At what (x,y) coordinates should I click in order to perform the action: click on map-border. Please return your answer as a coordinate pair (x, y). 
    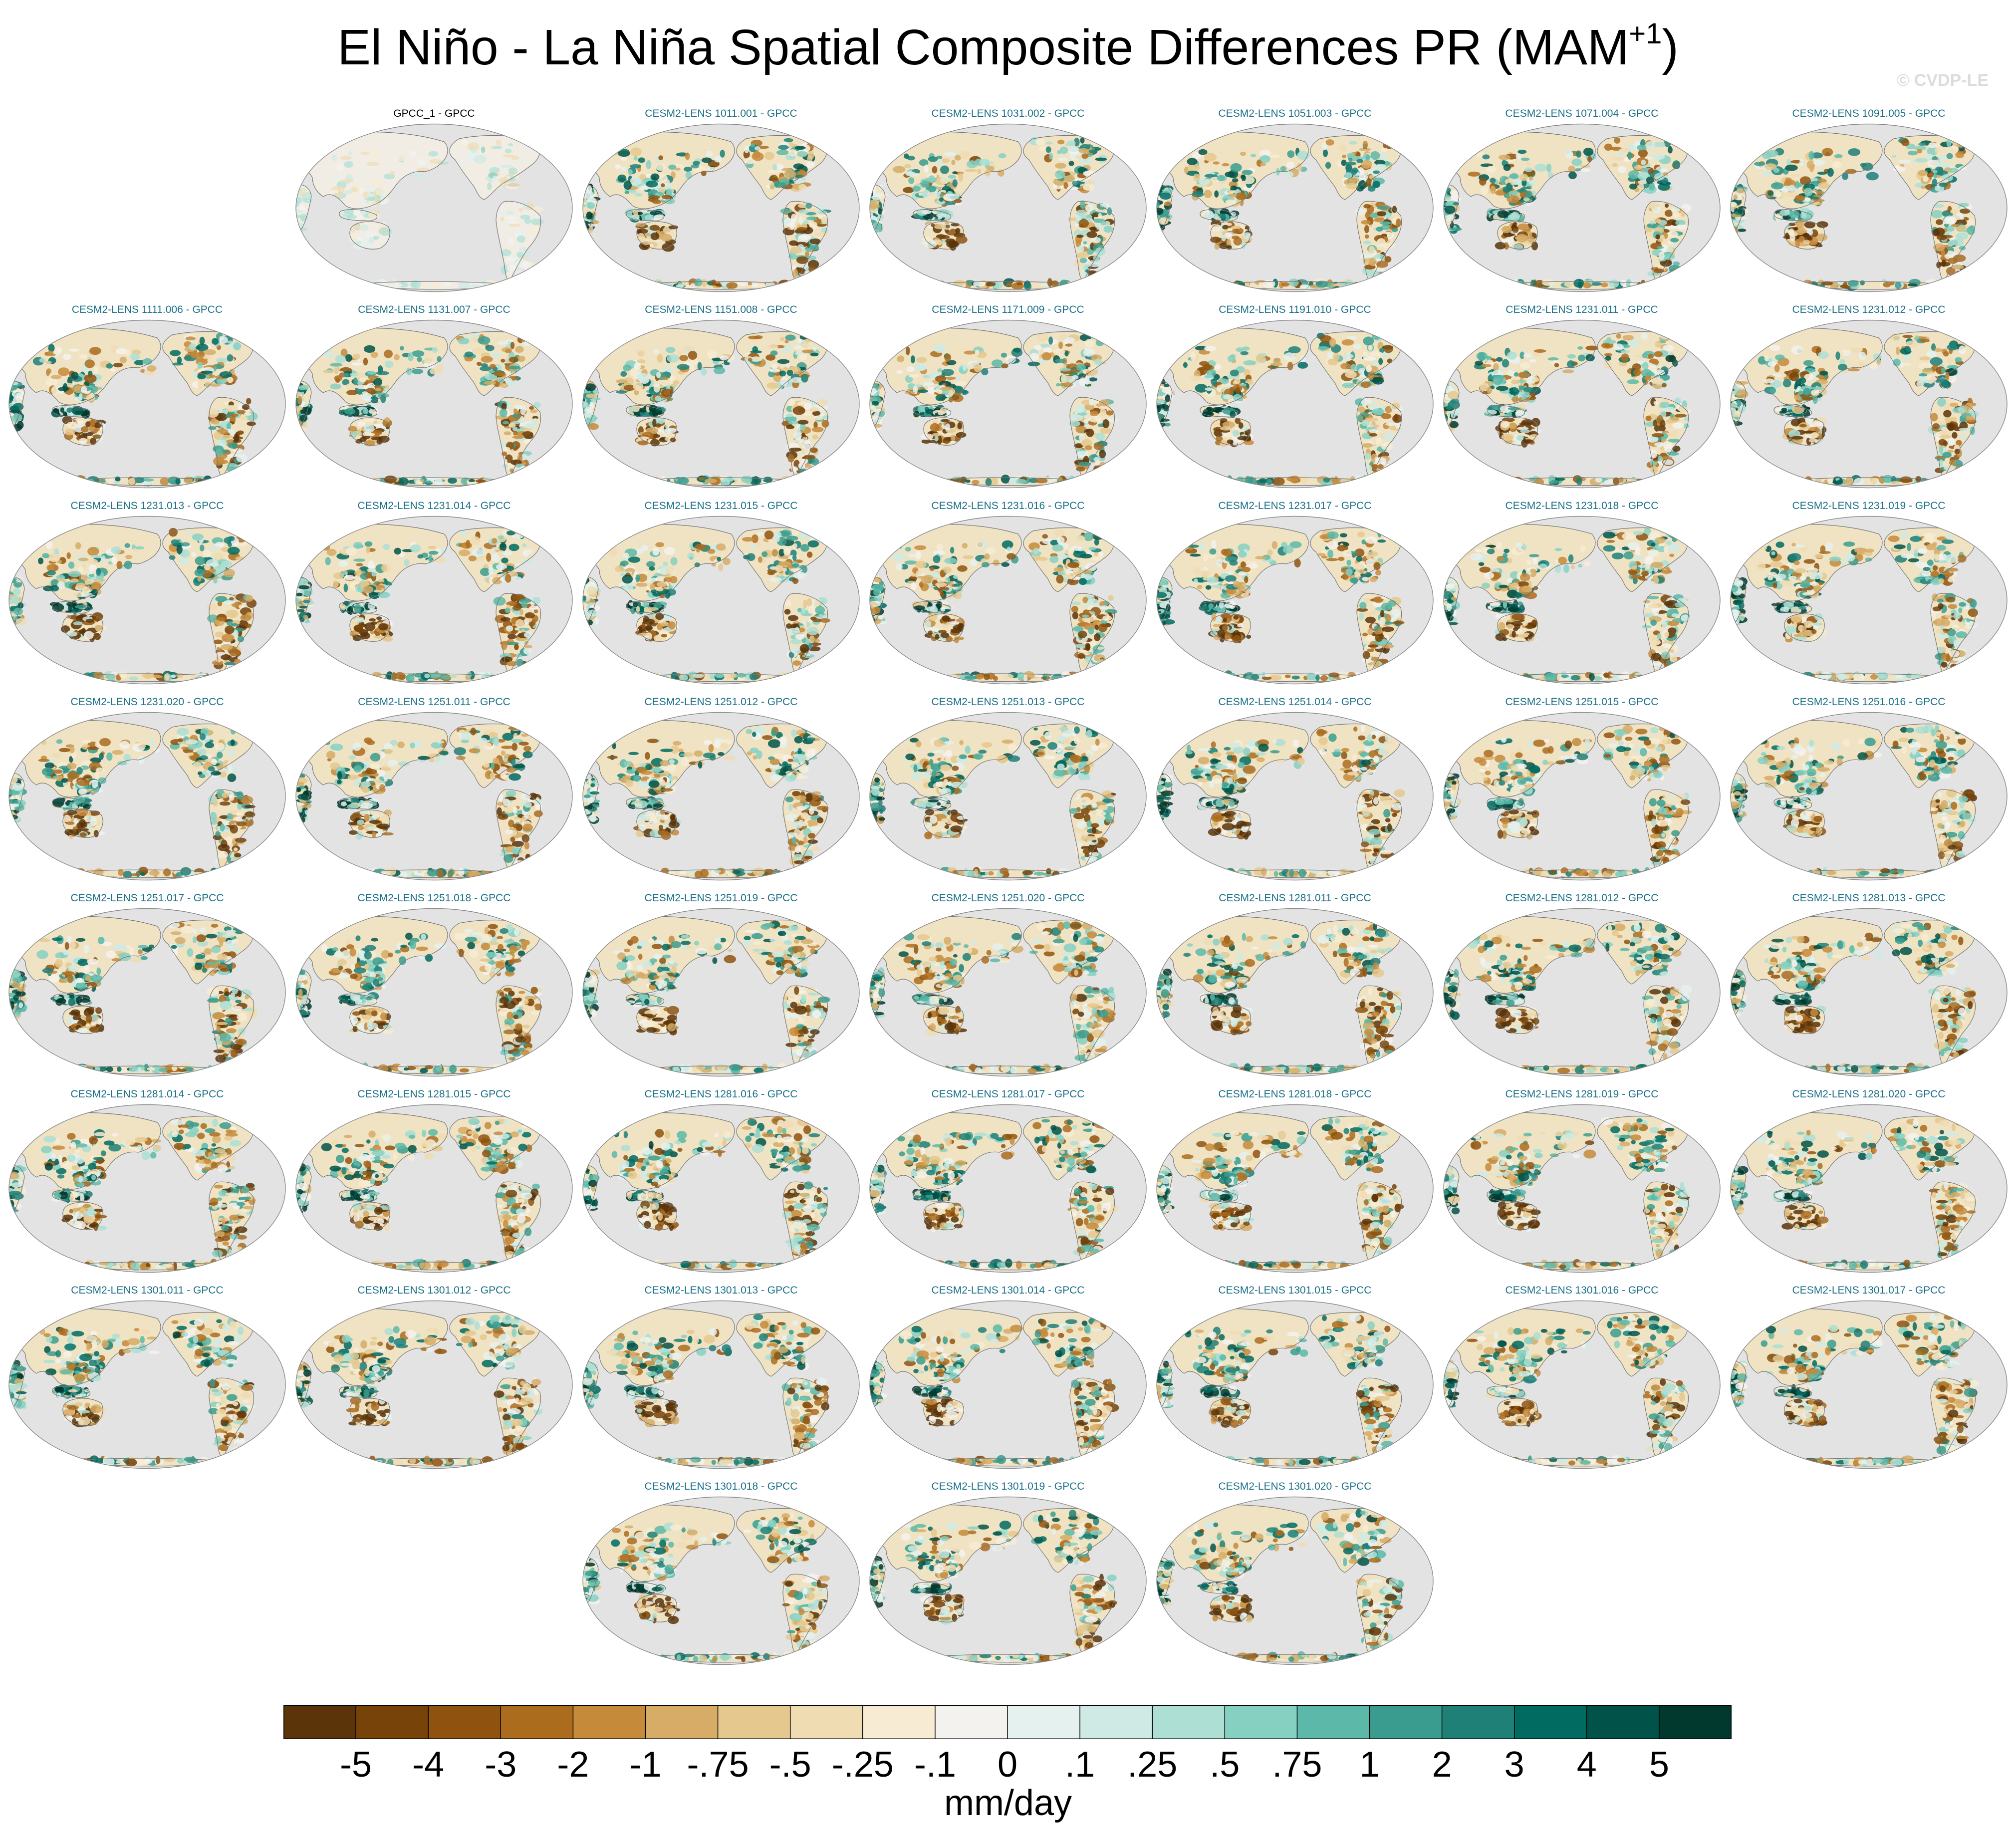
    Looking at the image, I should click on (1008, 404).